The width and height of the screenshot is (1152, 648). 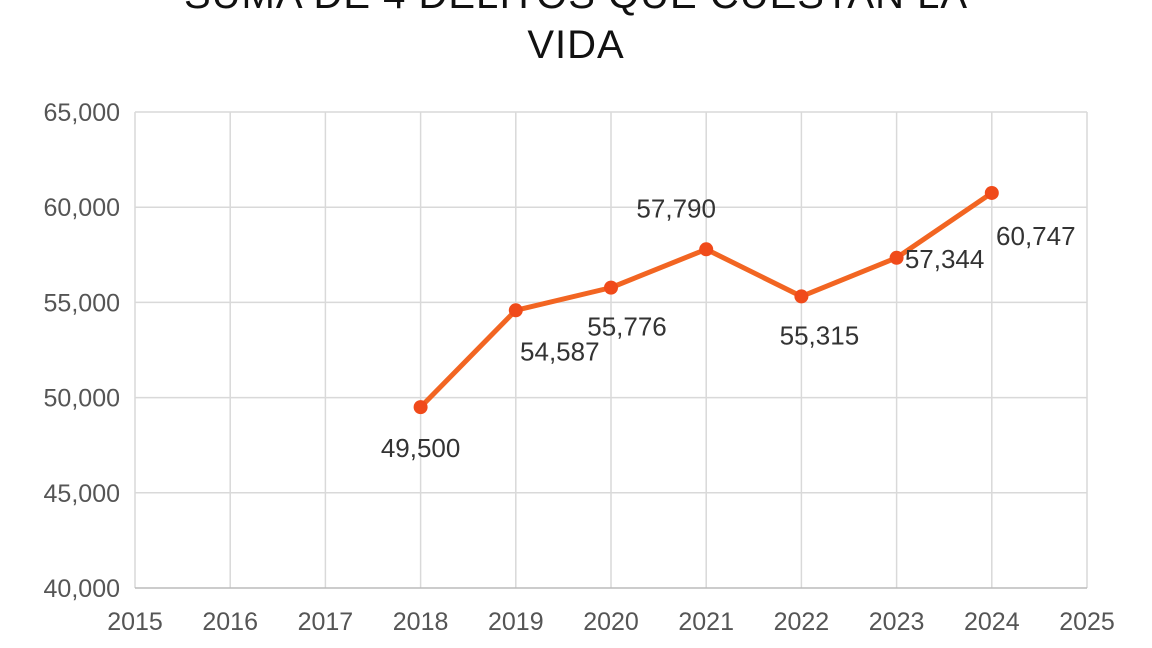 I want to click on y-tick-label: 40,000, so click(x=82, y=589).